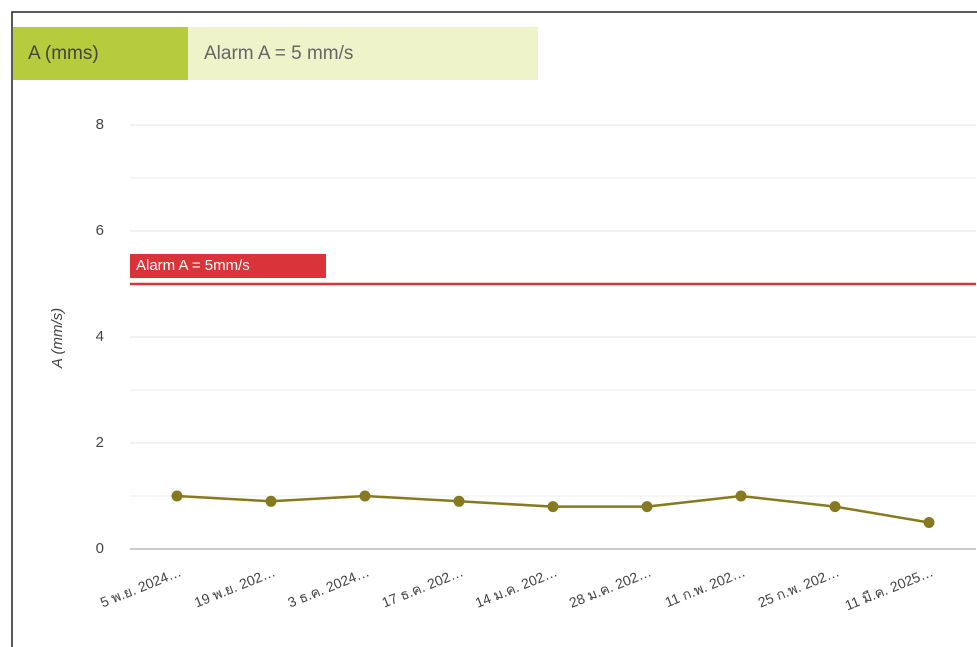  I want to click on threshold-label-bg, so click(228, 266).